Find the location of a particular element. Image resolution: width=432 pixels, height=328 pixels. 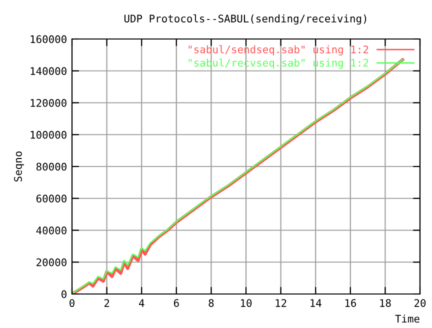

x-tick-label: 8 is located at coordinates (211, 303).